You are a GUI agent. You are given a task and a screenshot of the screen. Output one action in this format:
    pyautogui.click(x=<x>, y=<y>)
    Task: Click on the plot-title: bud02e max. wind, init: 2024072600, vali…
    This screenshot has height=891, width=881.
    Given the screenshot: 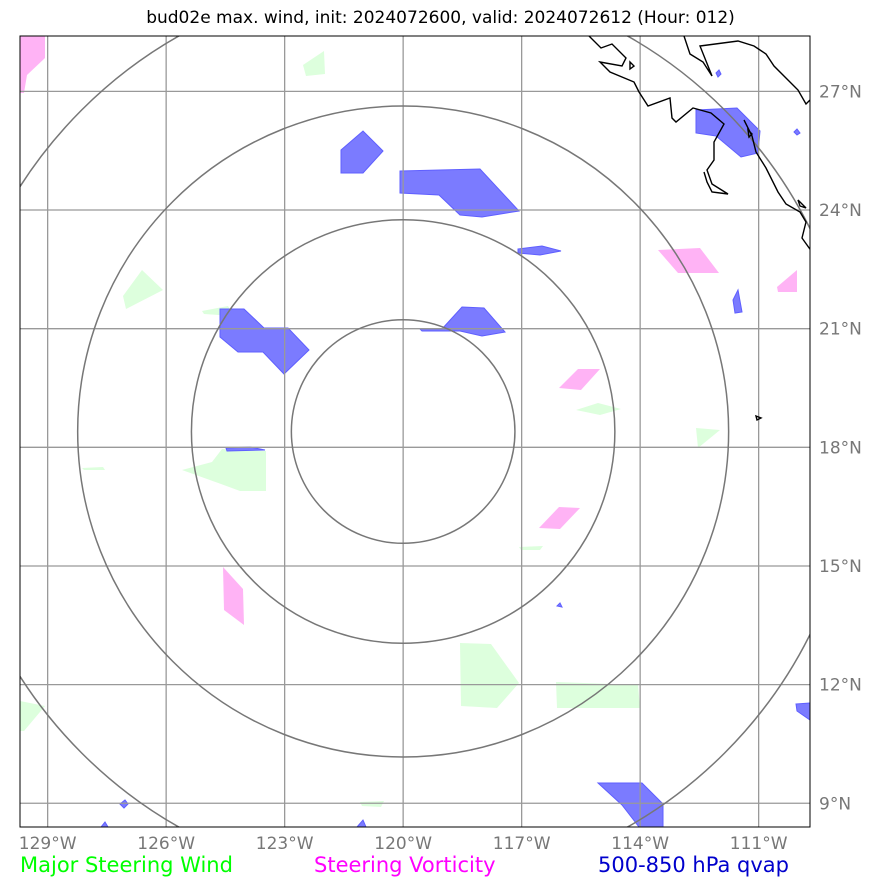 What is the action you would take?
    pyautogui.click(x=440, y=18)
    